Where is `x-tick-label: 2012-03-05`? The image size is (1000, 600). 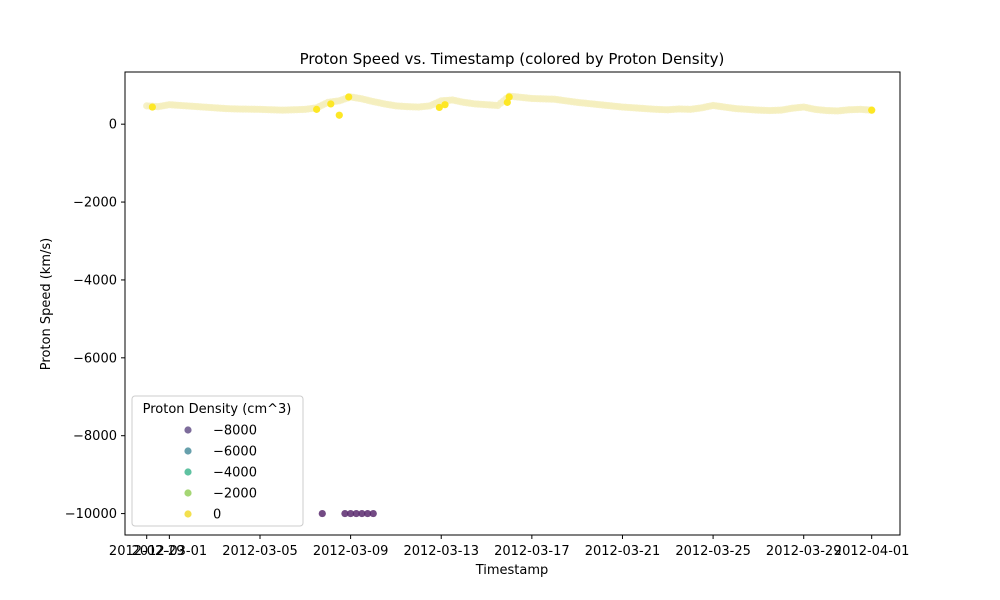 x-tick-label: 2012-03-05 is located at coordinates (260, 551).